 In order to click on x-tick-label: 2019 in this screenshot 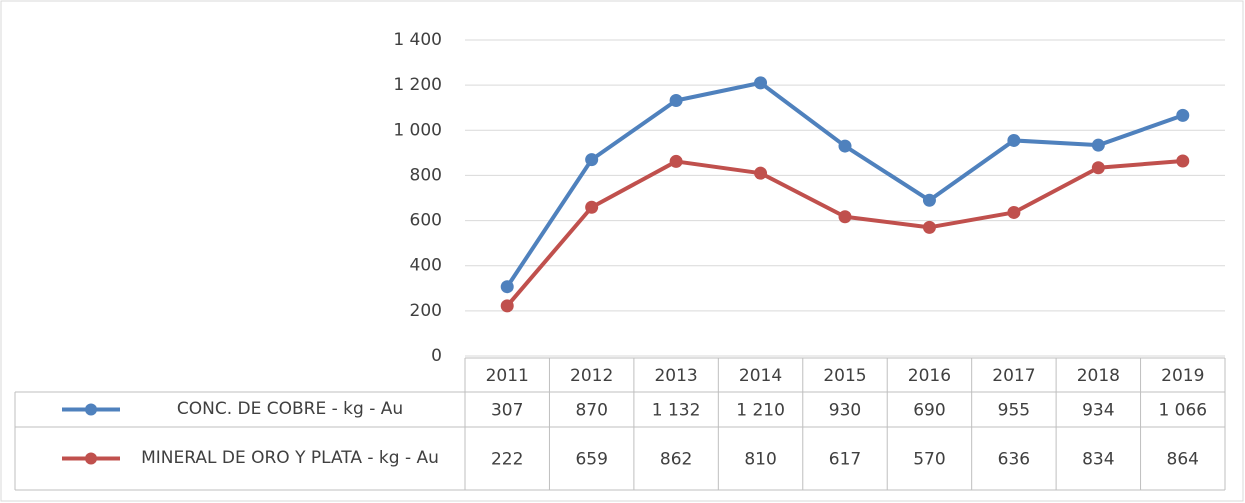, I will do `click(1182, 376)`.